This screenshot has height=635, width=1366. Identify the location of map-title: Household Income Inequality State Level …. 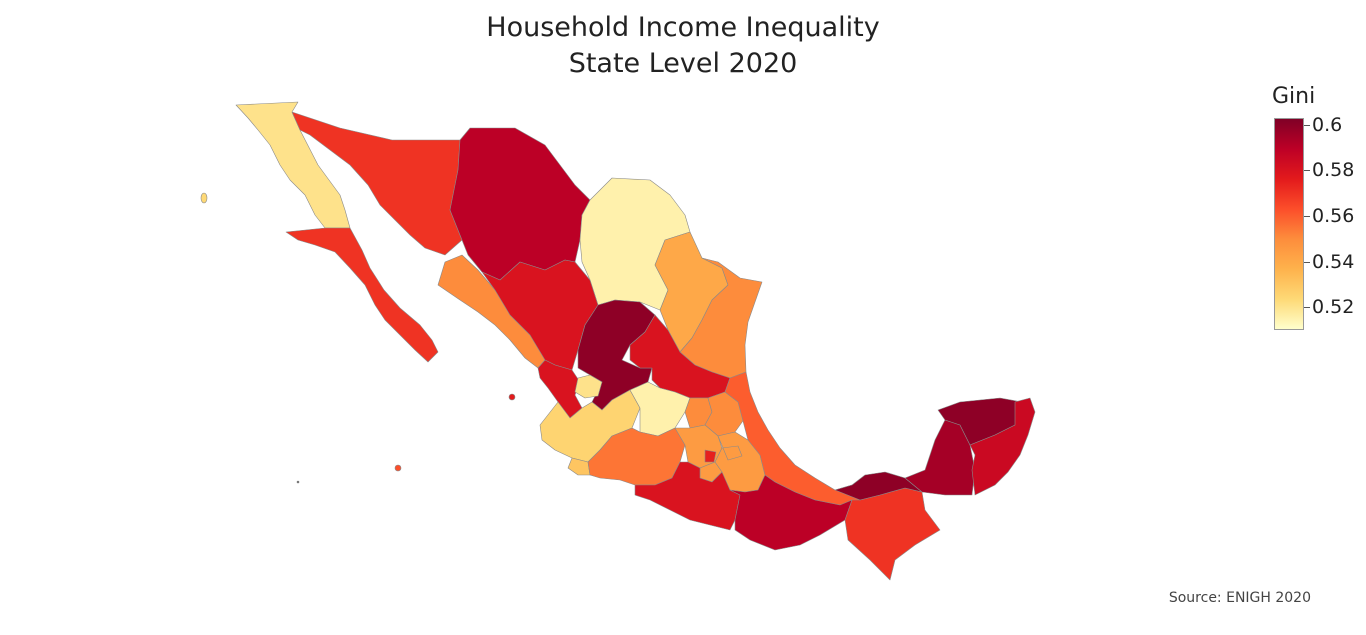
(683, 46).